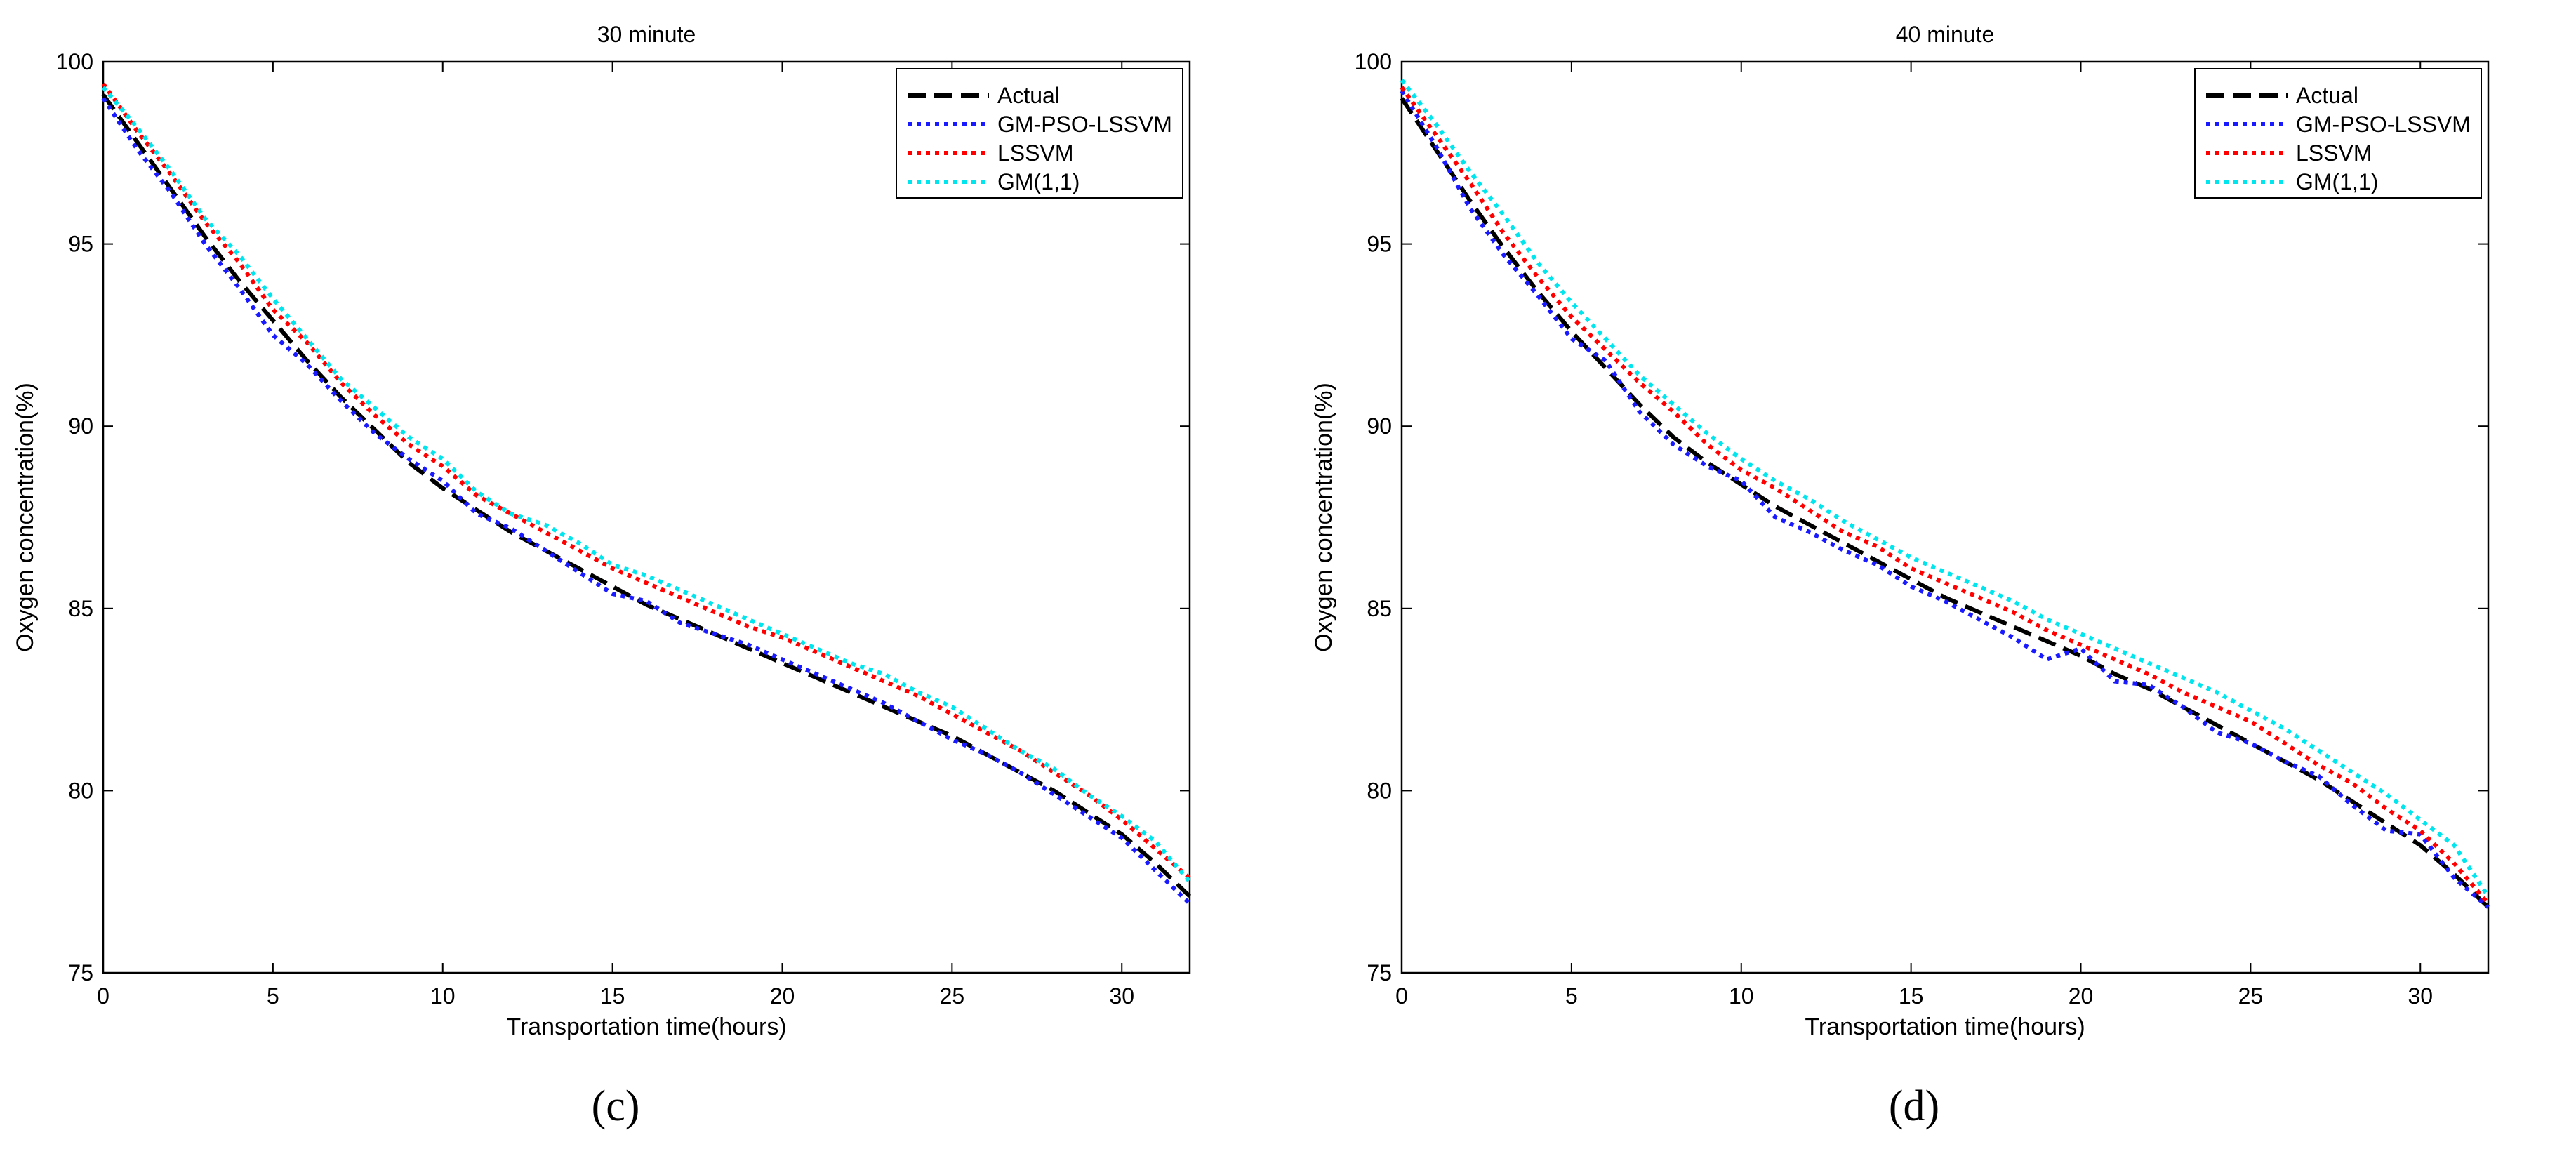  Describe the element at coordinates (1914, 1106) in the screenshot. I see `panel-caption: (d)` at that location.